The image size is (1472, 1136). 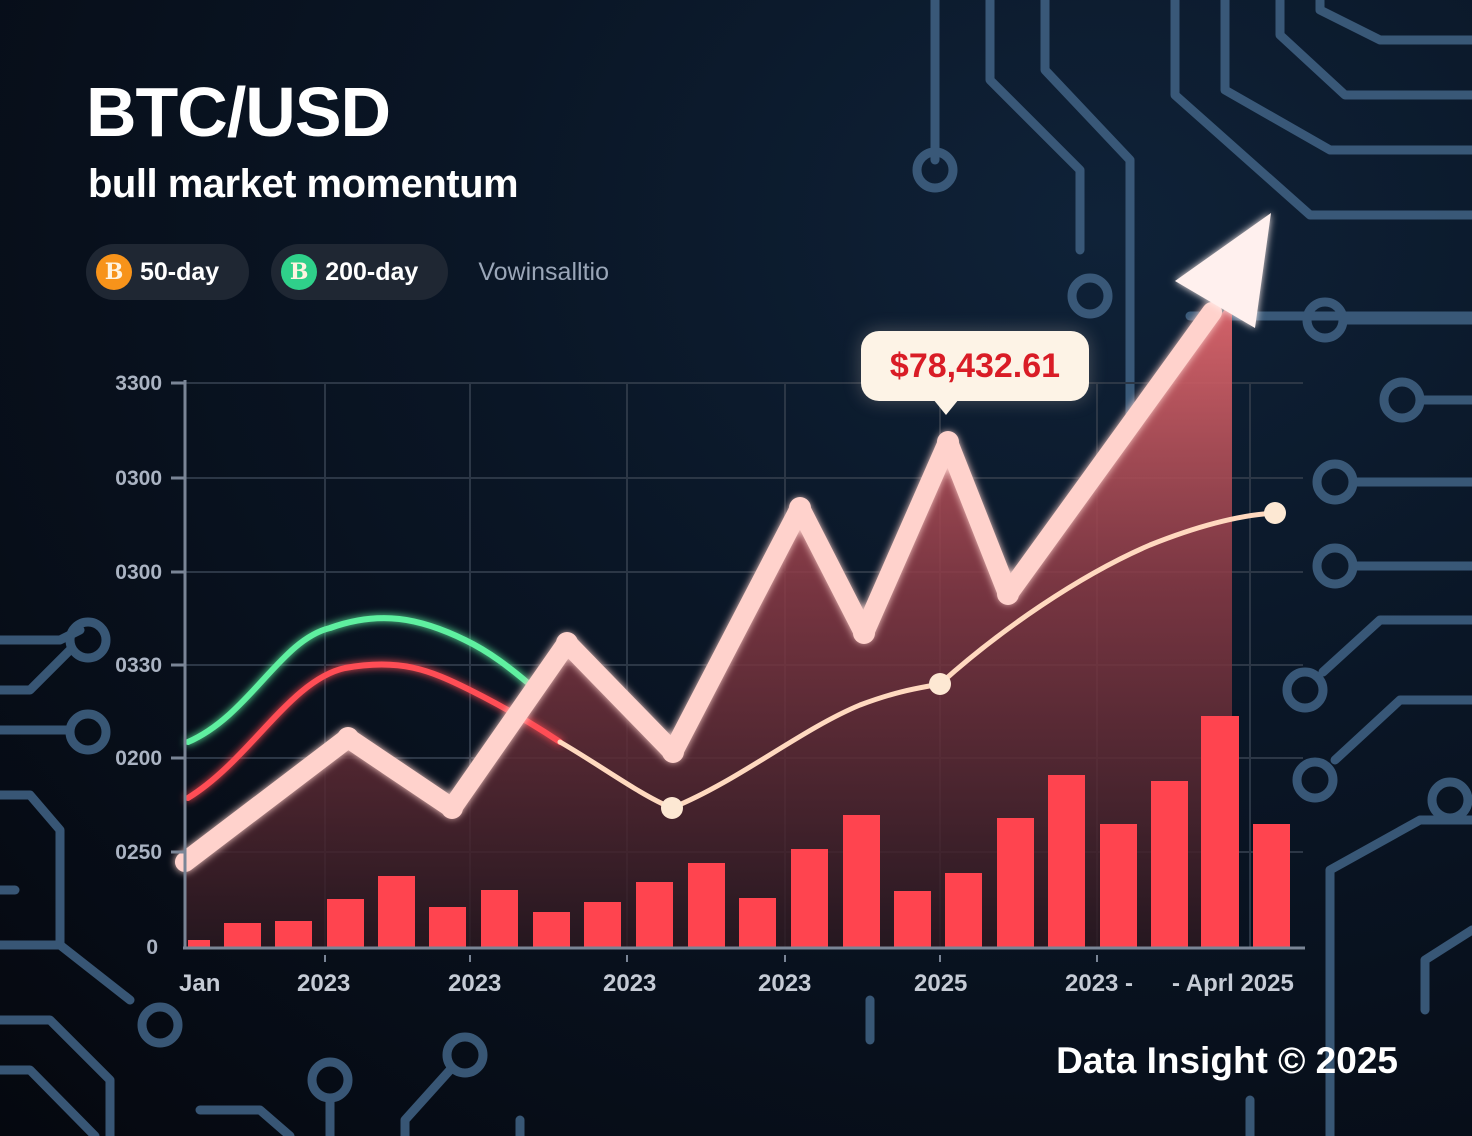 I want to click on y-tick-label: 3300, so click(x=138, y=383).